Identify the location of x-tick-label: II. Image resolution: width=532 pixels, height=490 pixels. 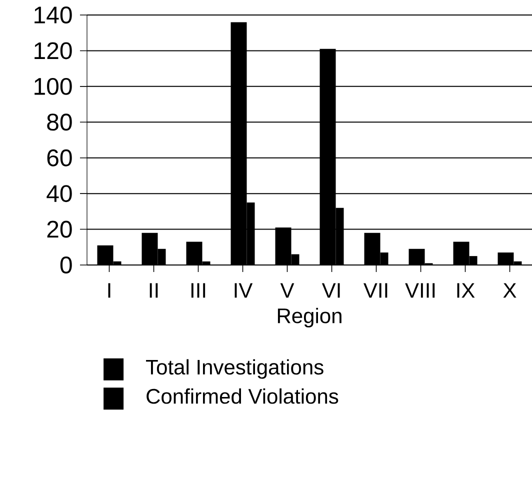
(154, 290).